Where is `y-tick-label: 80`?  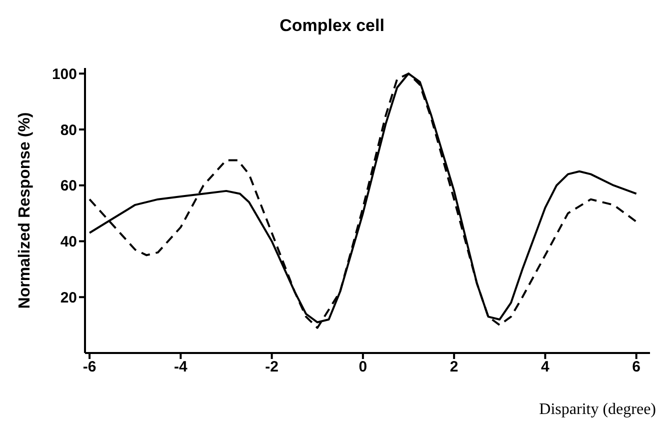
y-tick-label: 80 is located at coordinates (68, 130).